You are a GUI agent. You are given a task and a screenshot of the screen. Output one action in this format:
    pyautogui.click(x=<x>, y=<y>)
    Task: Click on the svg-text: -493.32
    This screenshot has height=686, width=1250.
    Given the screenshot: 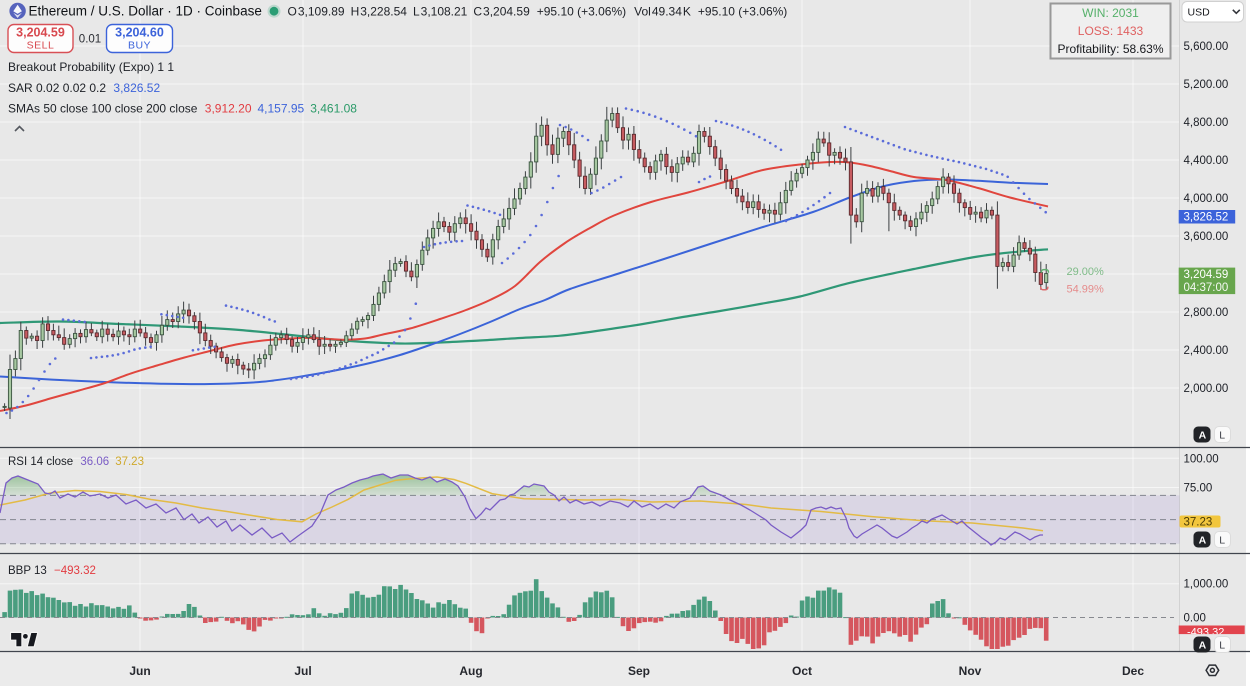 What is the action you would take?
    pyautogui.click(x=1205, y=633)
    